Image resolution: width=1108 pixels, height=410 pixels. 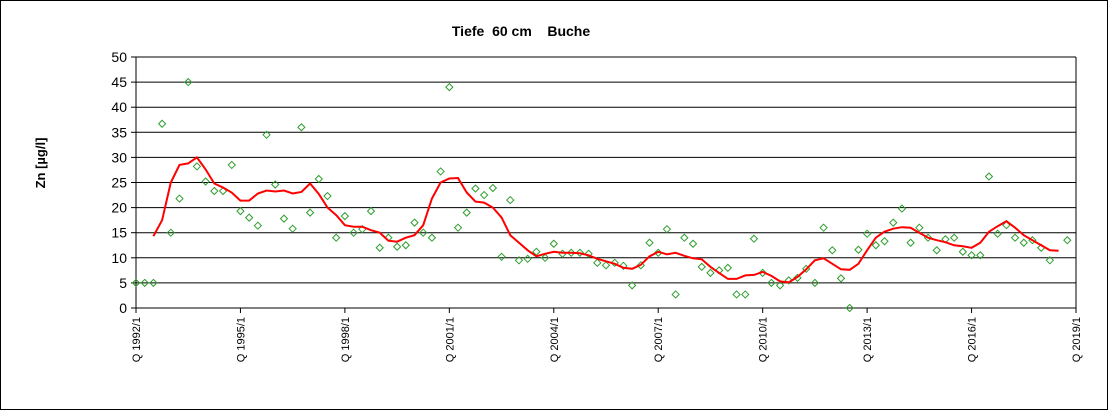 What do you see at coordinates (137, 339) in the screenshot?
I see `x-tick-label: Q 1992/1` at bounding box center [137, 339].